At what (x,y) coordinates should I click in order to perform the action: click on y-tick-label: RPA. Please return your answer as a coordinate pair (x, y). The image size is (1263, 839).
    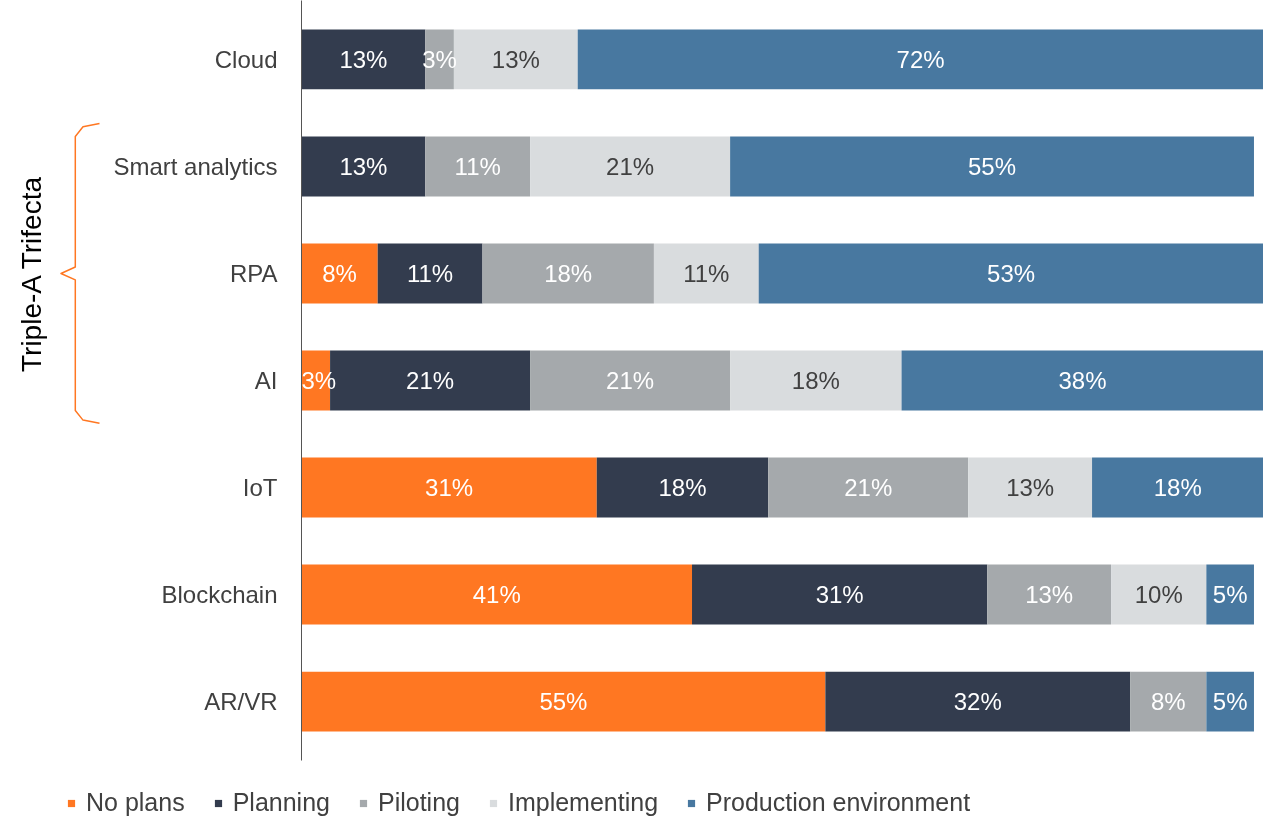
    Looking at the image, I should click on (253, 273).